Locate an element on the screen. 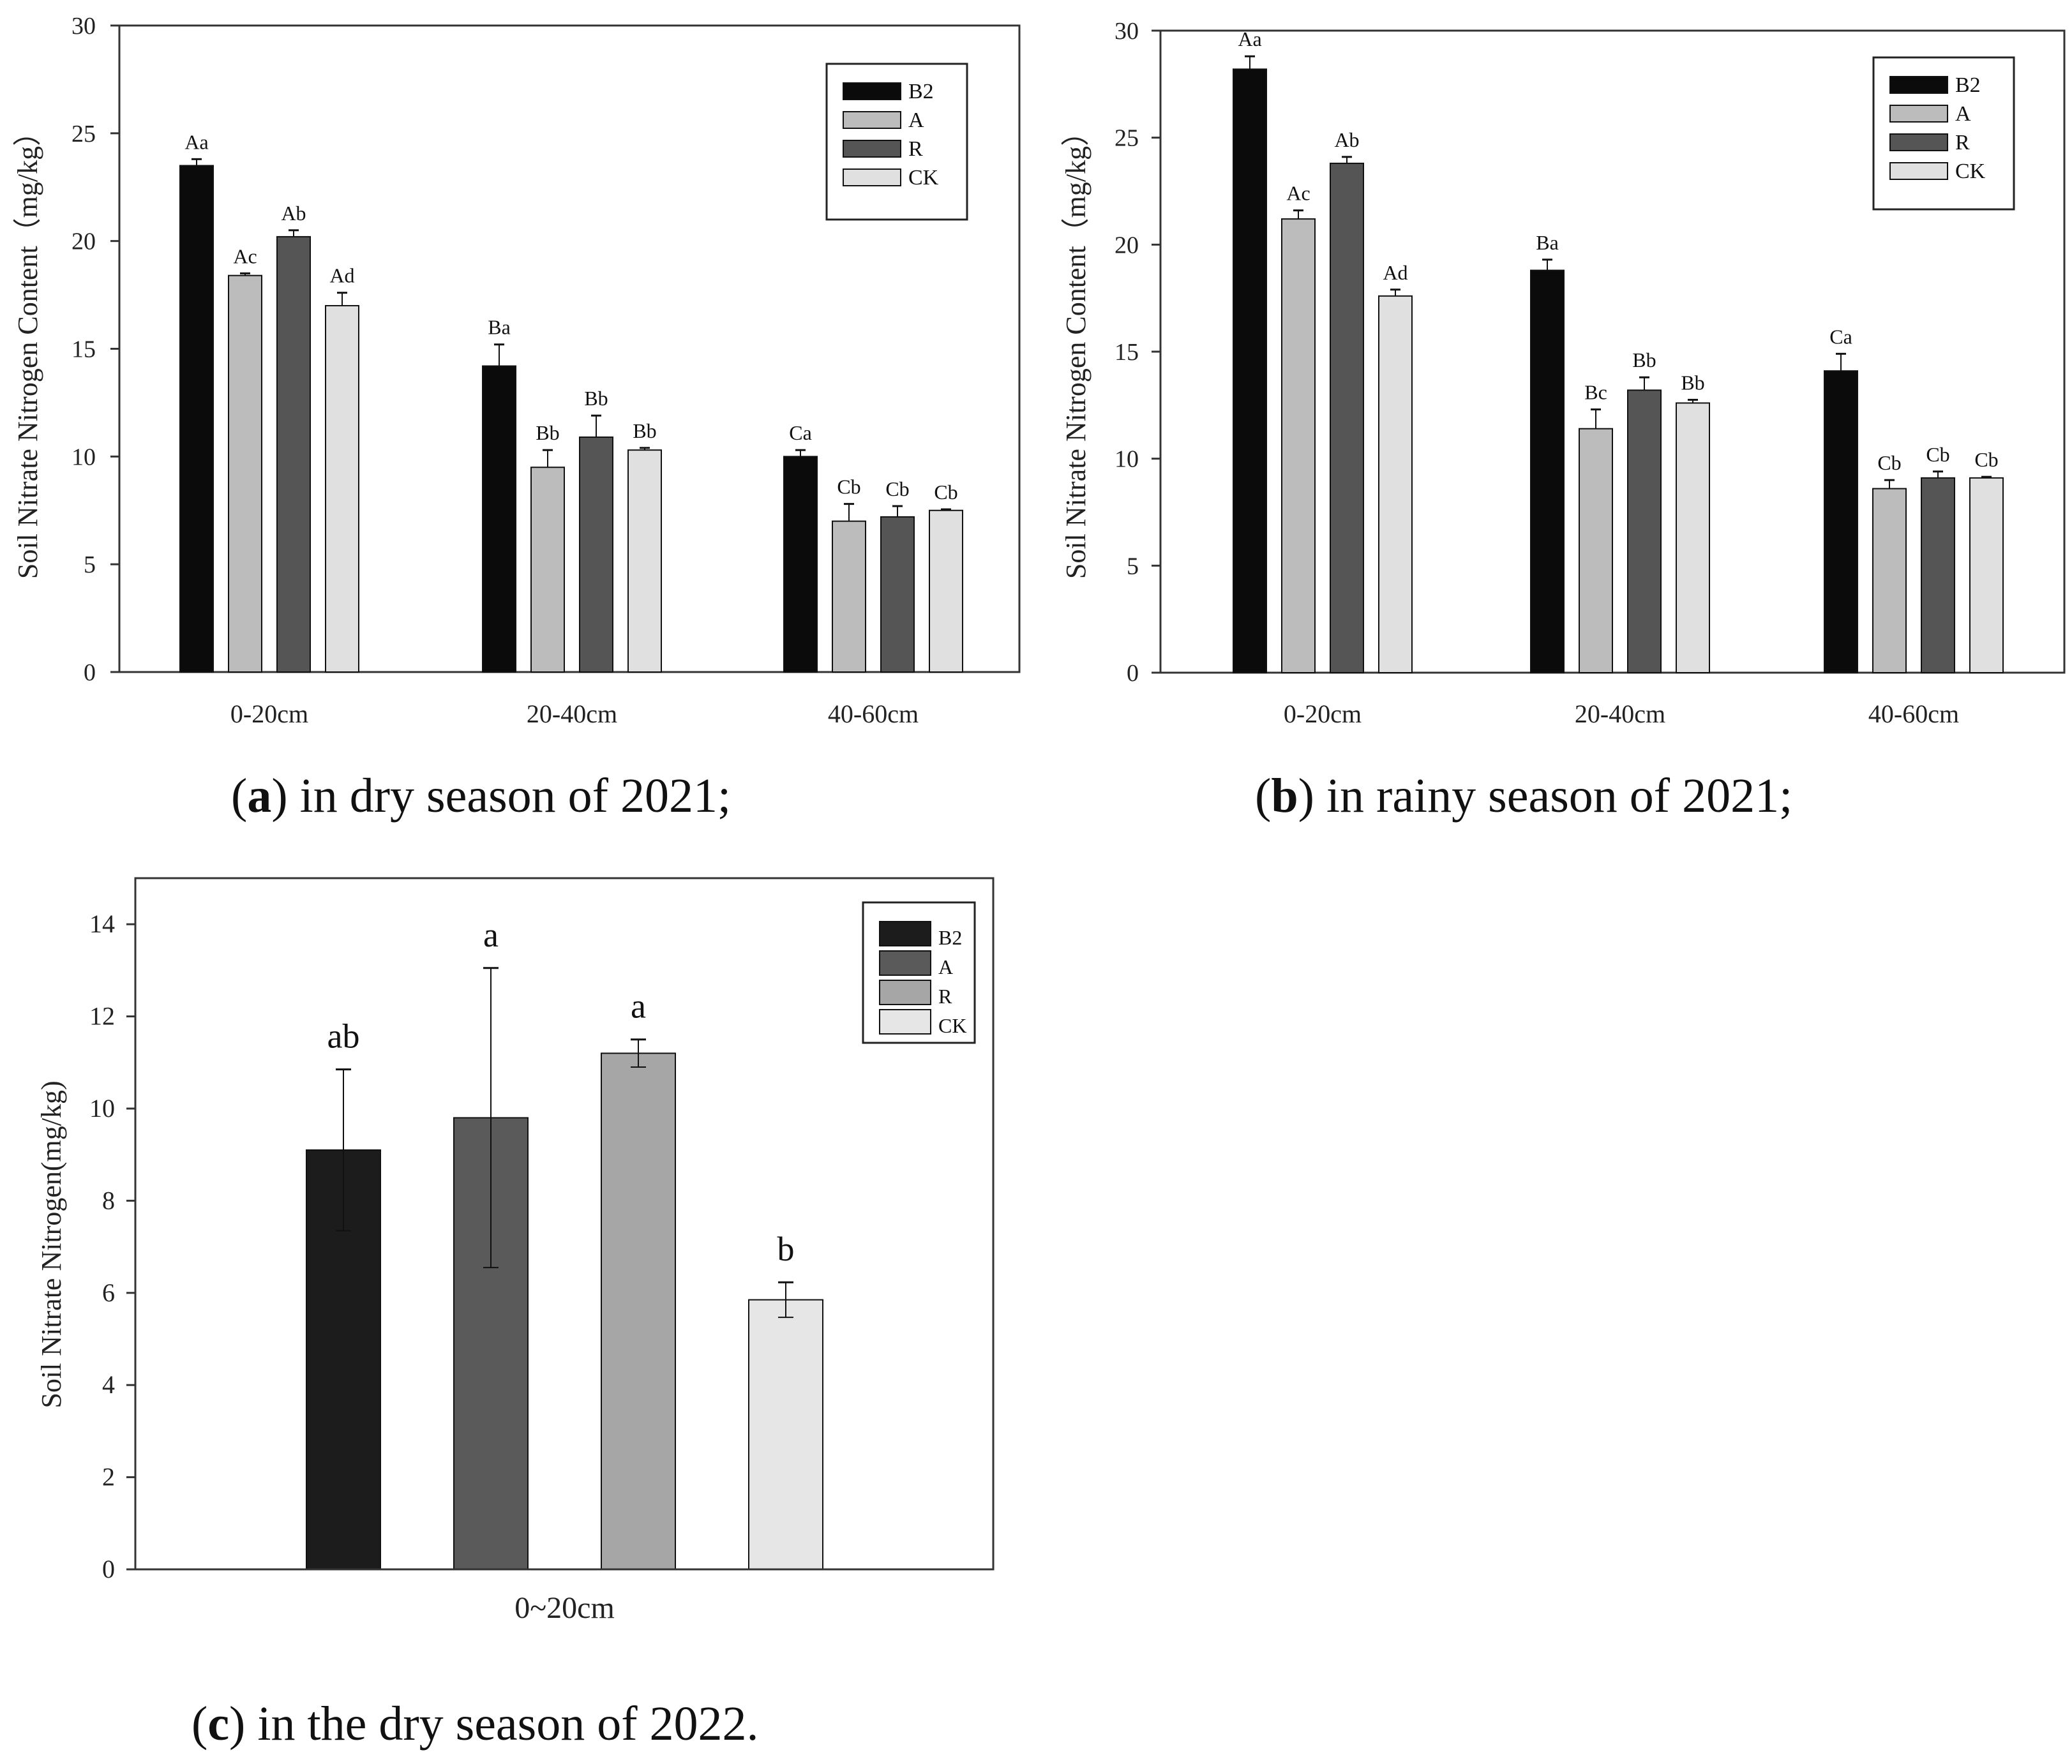 The image size is (2072, 1764). panel-c-legend: B2 AR CK is located at coordinates (919, 972).